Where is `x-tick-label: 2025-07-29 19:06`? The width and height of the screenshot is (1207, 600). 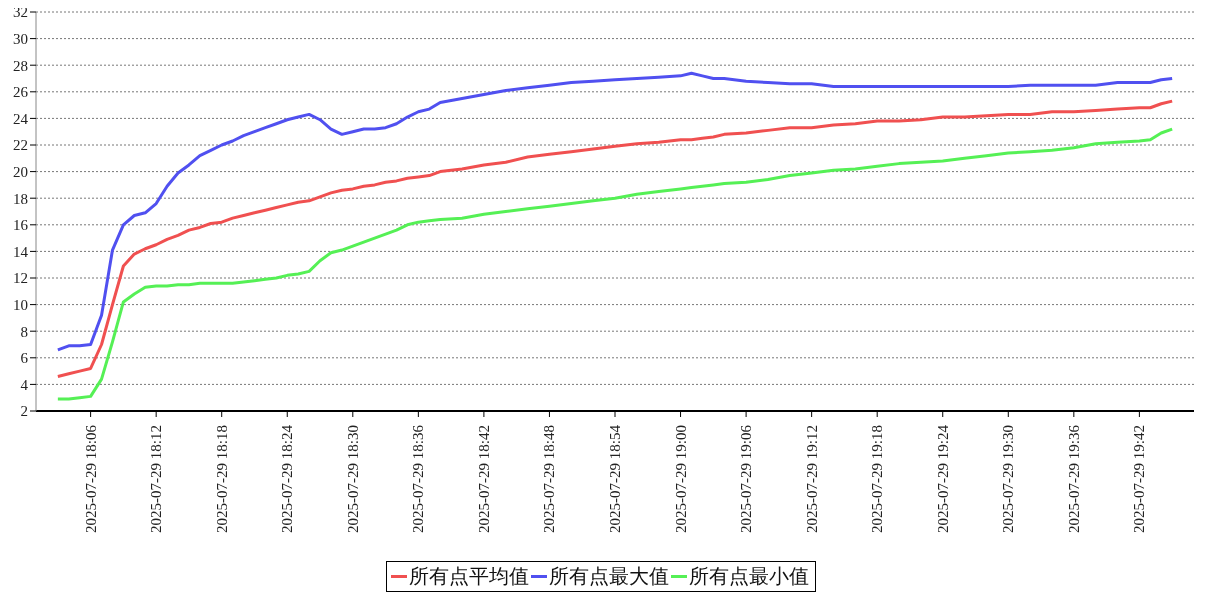 x-tick-label: 2025-07-29 19:06 is located at coordinates (746, 478).